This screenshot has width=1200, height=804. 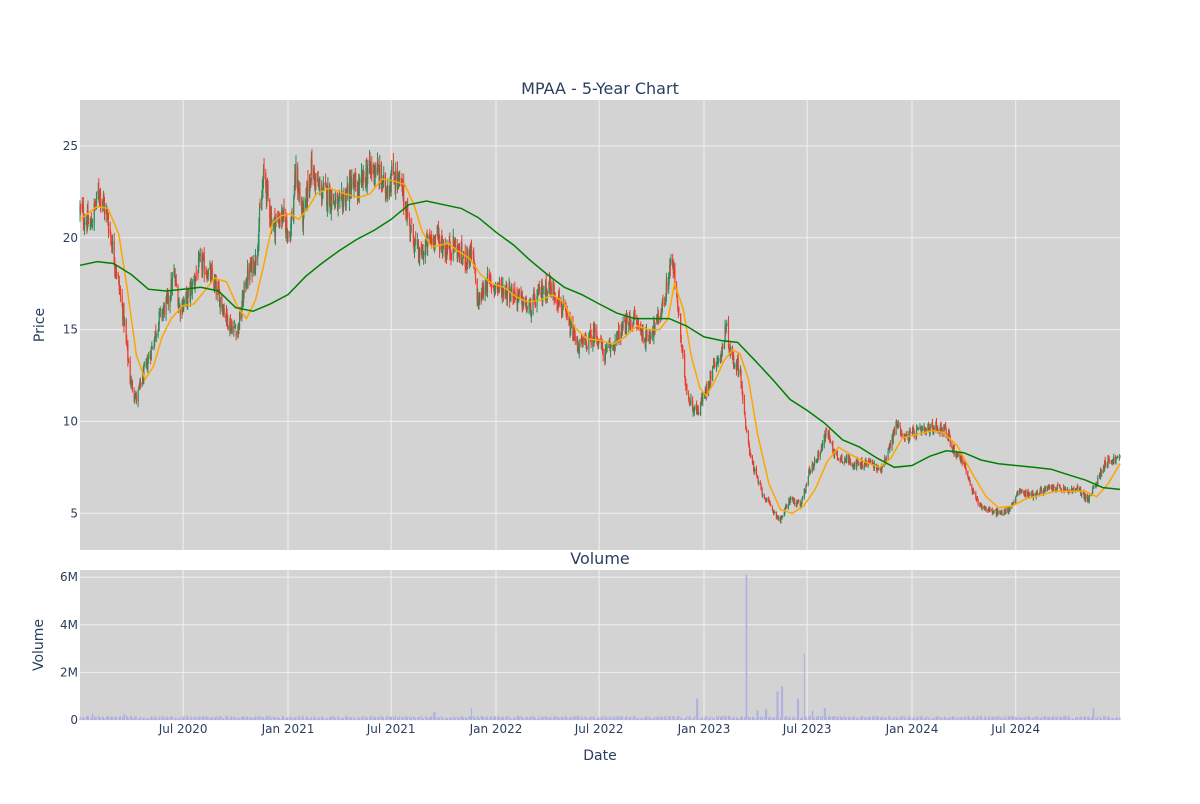 What do you see at coordinates (807, 729) in the screenshot?
I see `x-tick-label: Jul 2023` at bounding box center [807, 729].